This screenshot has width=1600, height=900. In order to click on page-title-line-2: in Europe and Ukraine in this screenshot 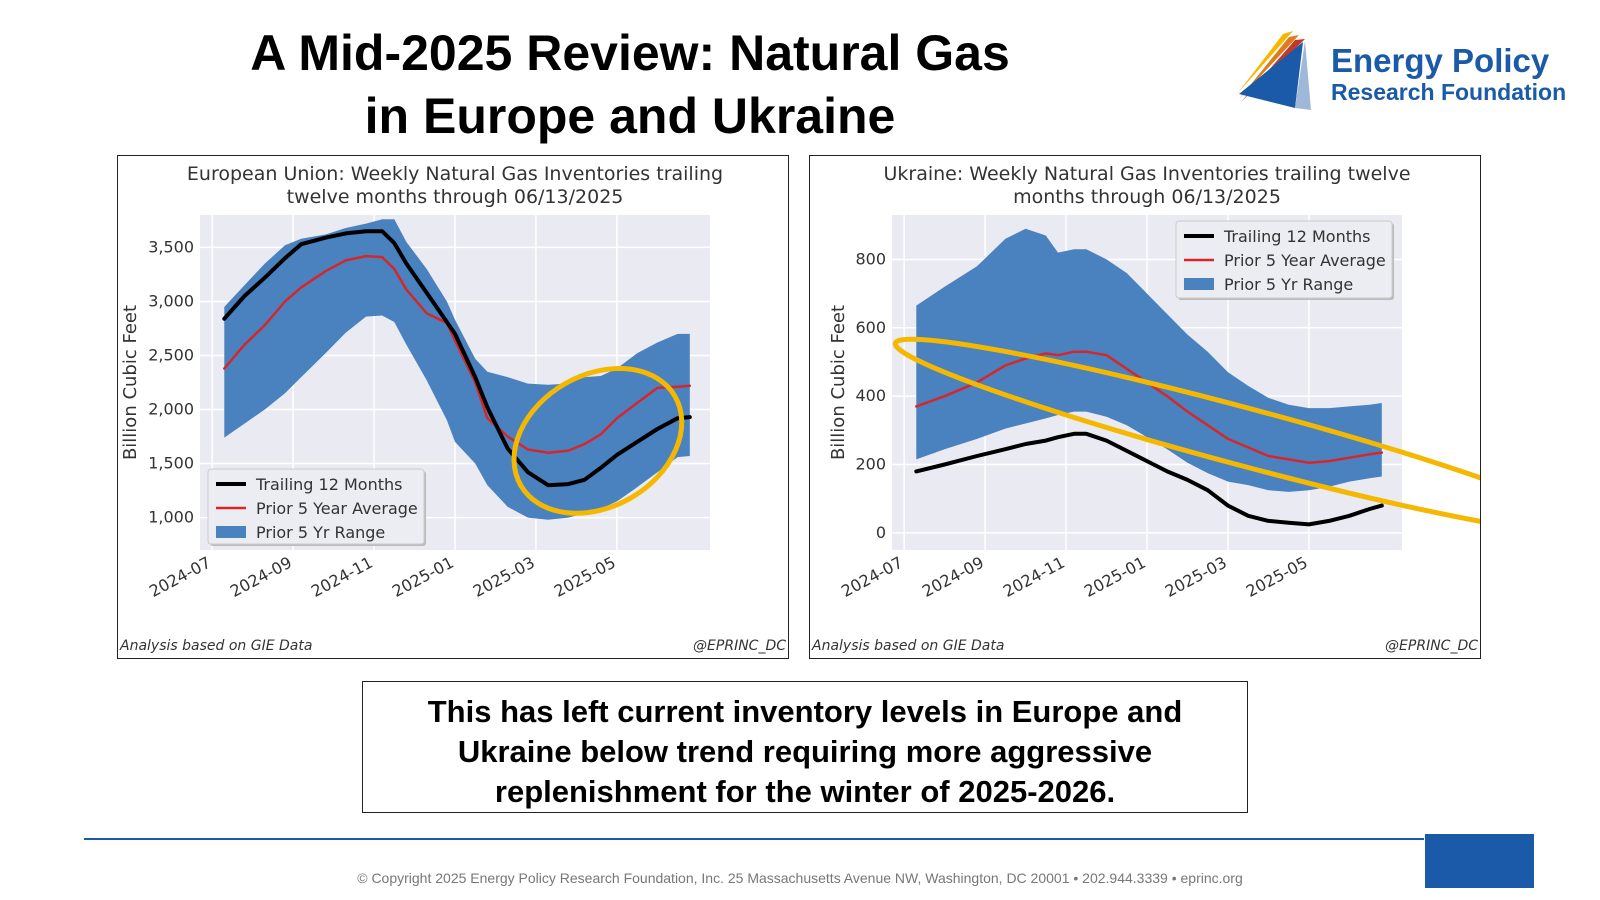, I will do `click(630, 116)`.